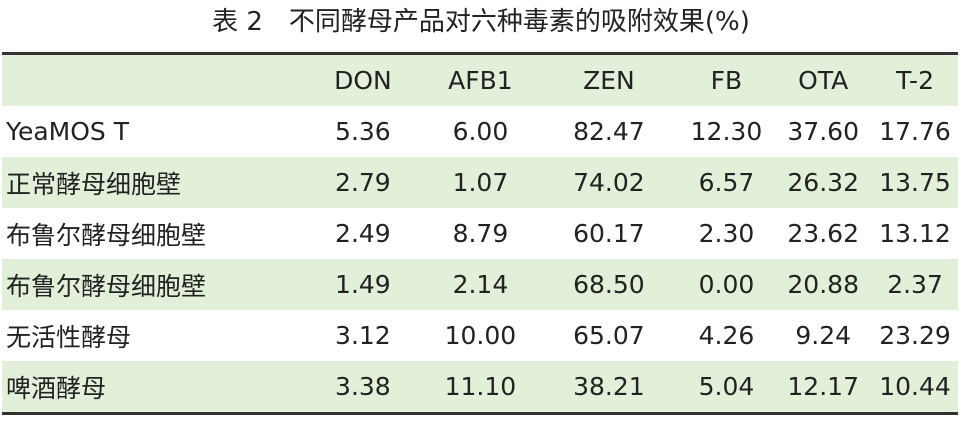 Image resolution: width=962 pixels, height=428 pixels. What do you see at coordinates (915, 284) in the screenshot?
I see `cell: 2.37` at bounding box center [915, 284].